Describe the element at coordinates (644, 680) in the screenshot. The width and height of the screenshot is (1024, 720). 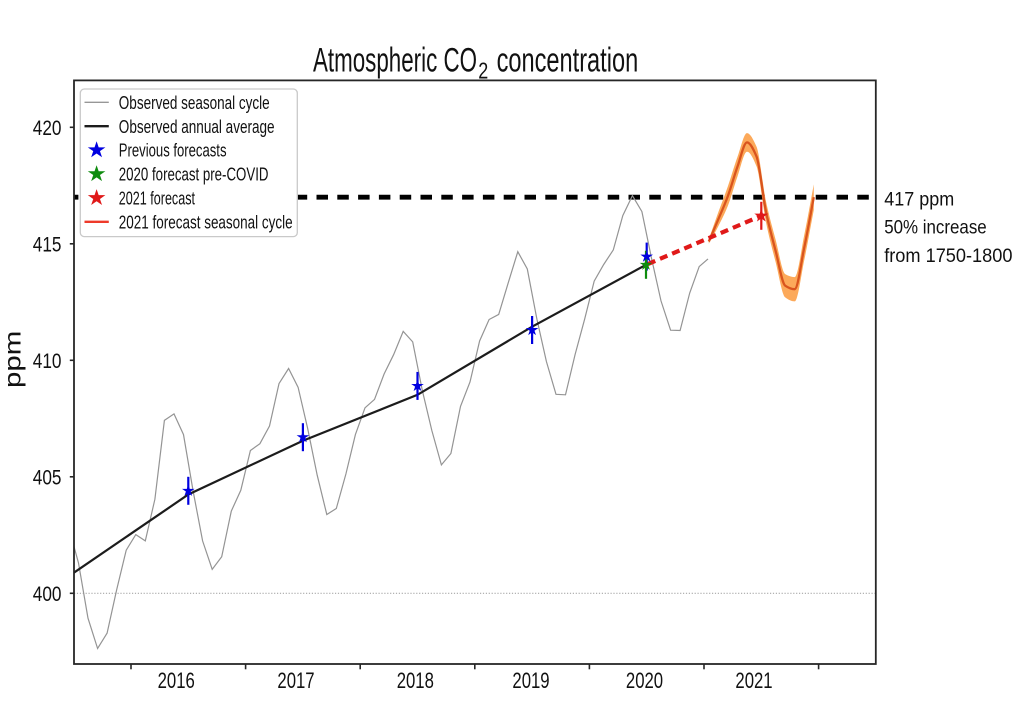
I see `svg-text: 2020` at that location.